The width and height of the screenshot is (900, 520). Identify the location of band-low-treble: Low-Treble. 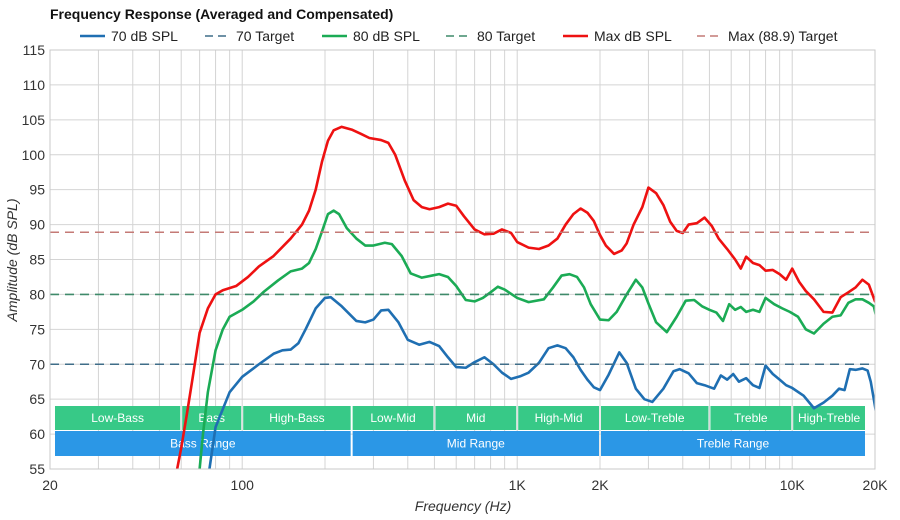
(655, 418).